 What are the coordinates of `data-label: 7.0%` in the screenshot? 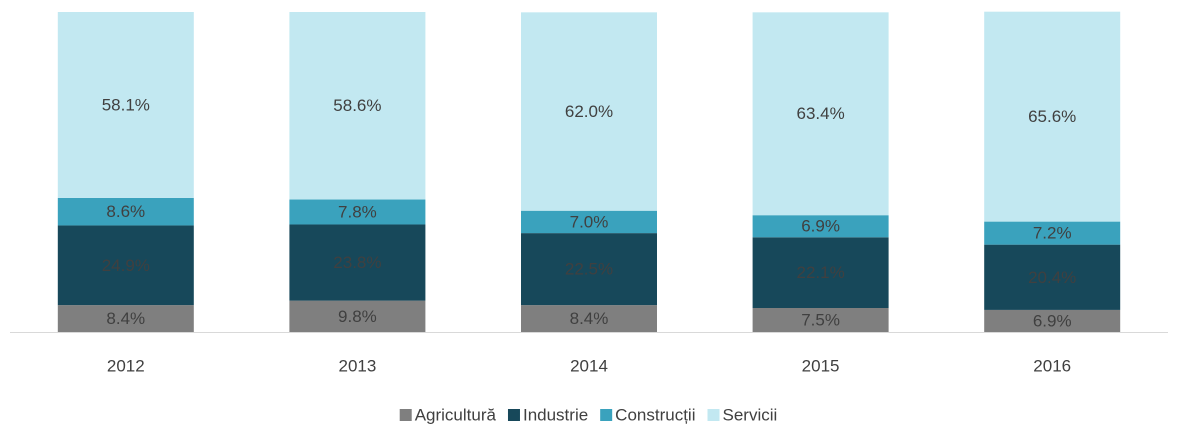 It's located at (589, 221).